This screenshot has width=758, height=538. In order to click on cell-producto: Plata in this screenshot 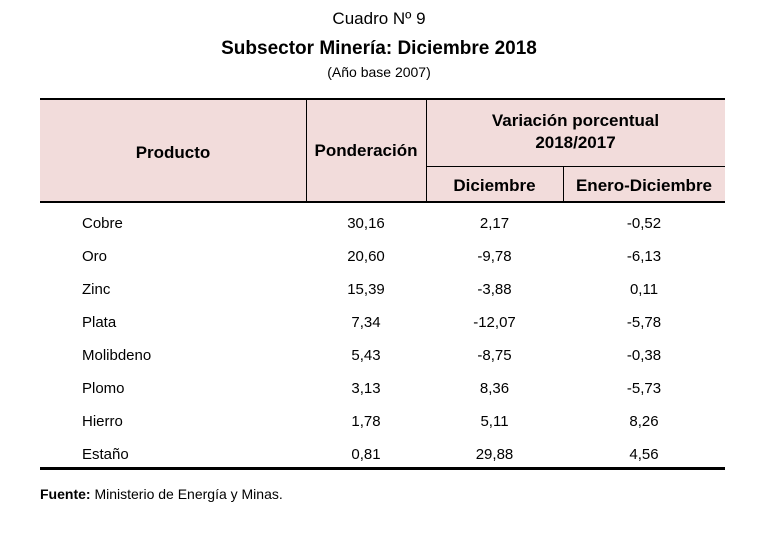, I will do `click(99, 322)`.